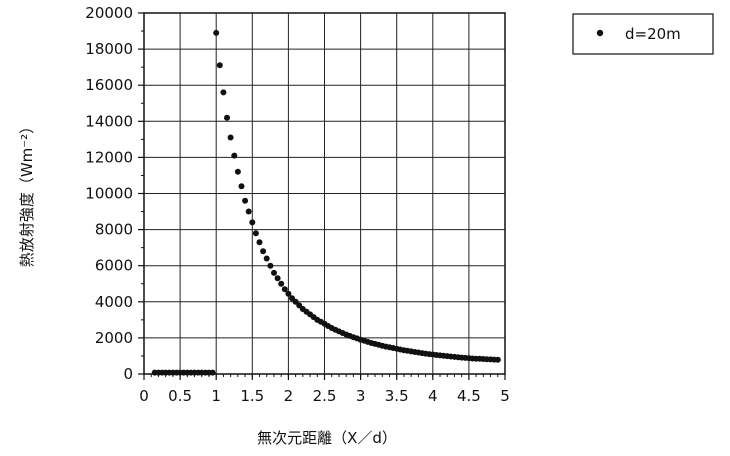 This screenshot has width=730, height=456. I want to click on x-tick-label: 0.5, so click(180, 396).